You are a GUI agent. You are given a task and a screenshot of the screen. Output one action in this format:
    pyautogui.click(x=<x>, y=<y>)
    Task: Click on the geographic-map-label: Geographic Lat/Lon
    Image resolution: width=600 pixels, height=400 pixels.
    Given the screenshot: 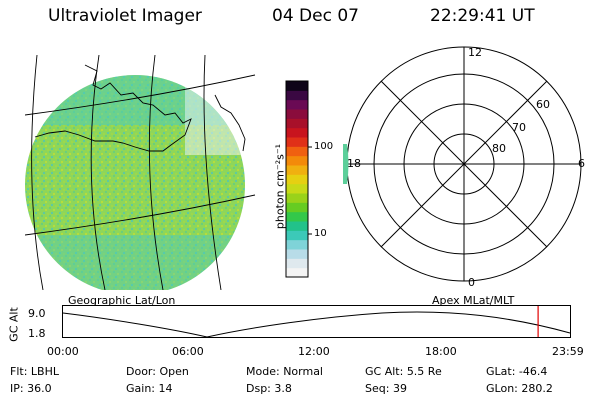 What is the action you would take?
    pyautogui.click(x=122, y=300)
    